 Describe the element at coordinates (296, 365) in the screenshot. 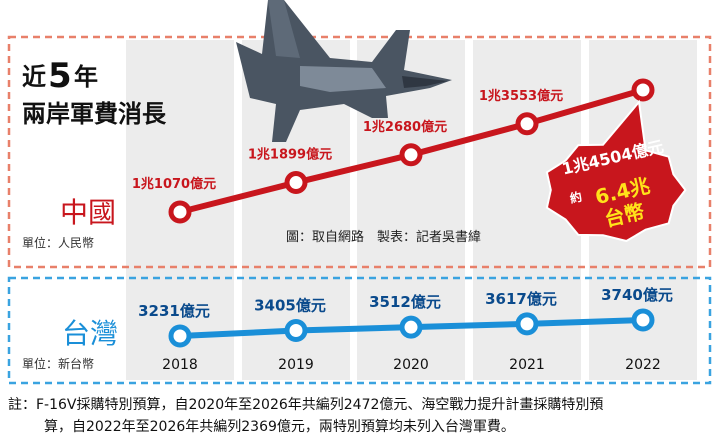

I see `year-label-2019: 2019` at that location.